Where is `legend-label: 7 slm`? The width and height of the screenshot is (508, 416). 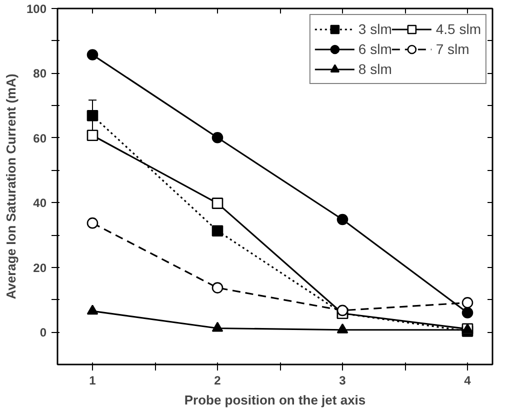 legend-label: 7 slm is located at coordinates (453, 49).